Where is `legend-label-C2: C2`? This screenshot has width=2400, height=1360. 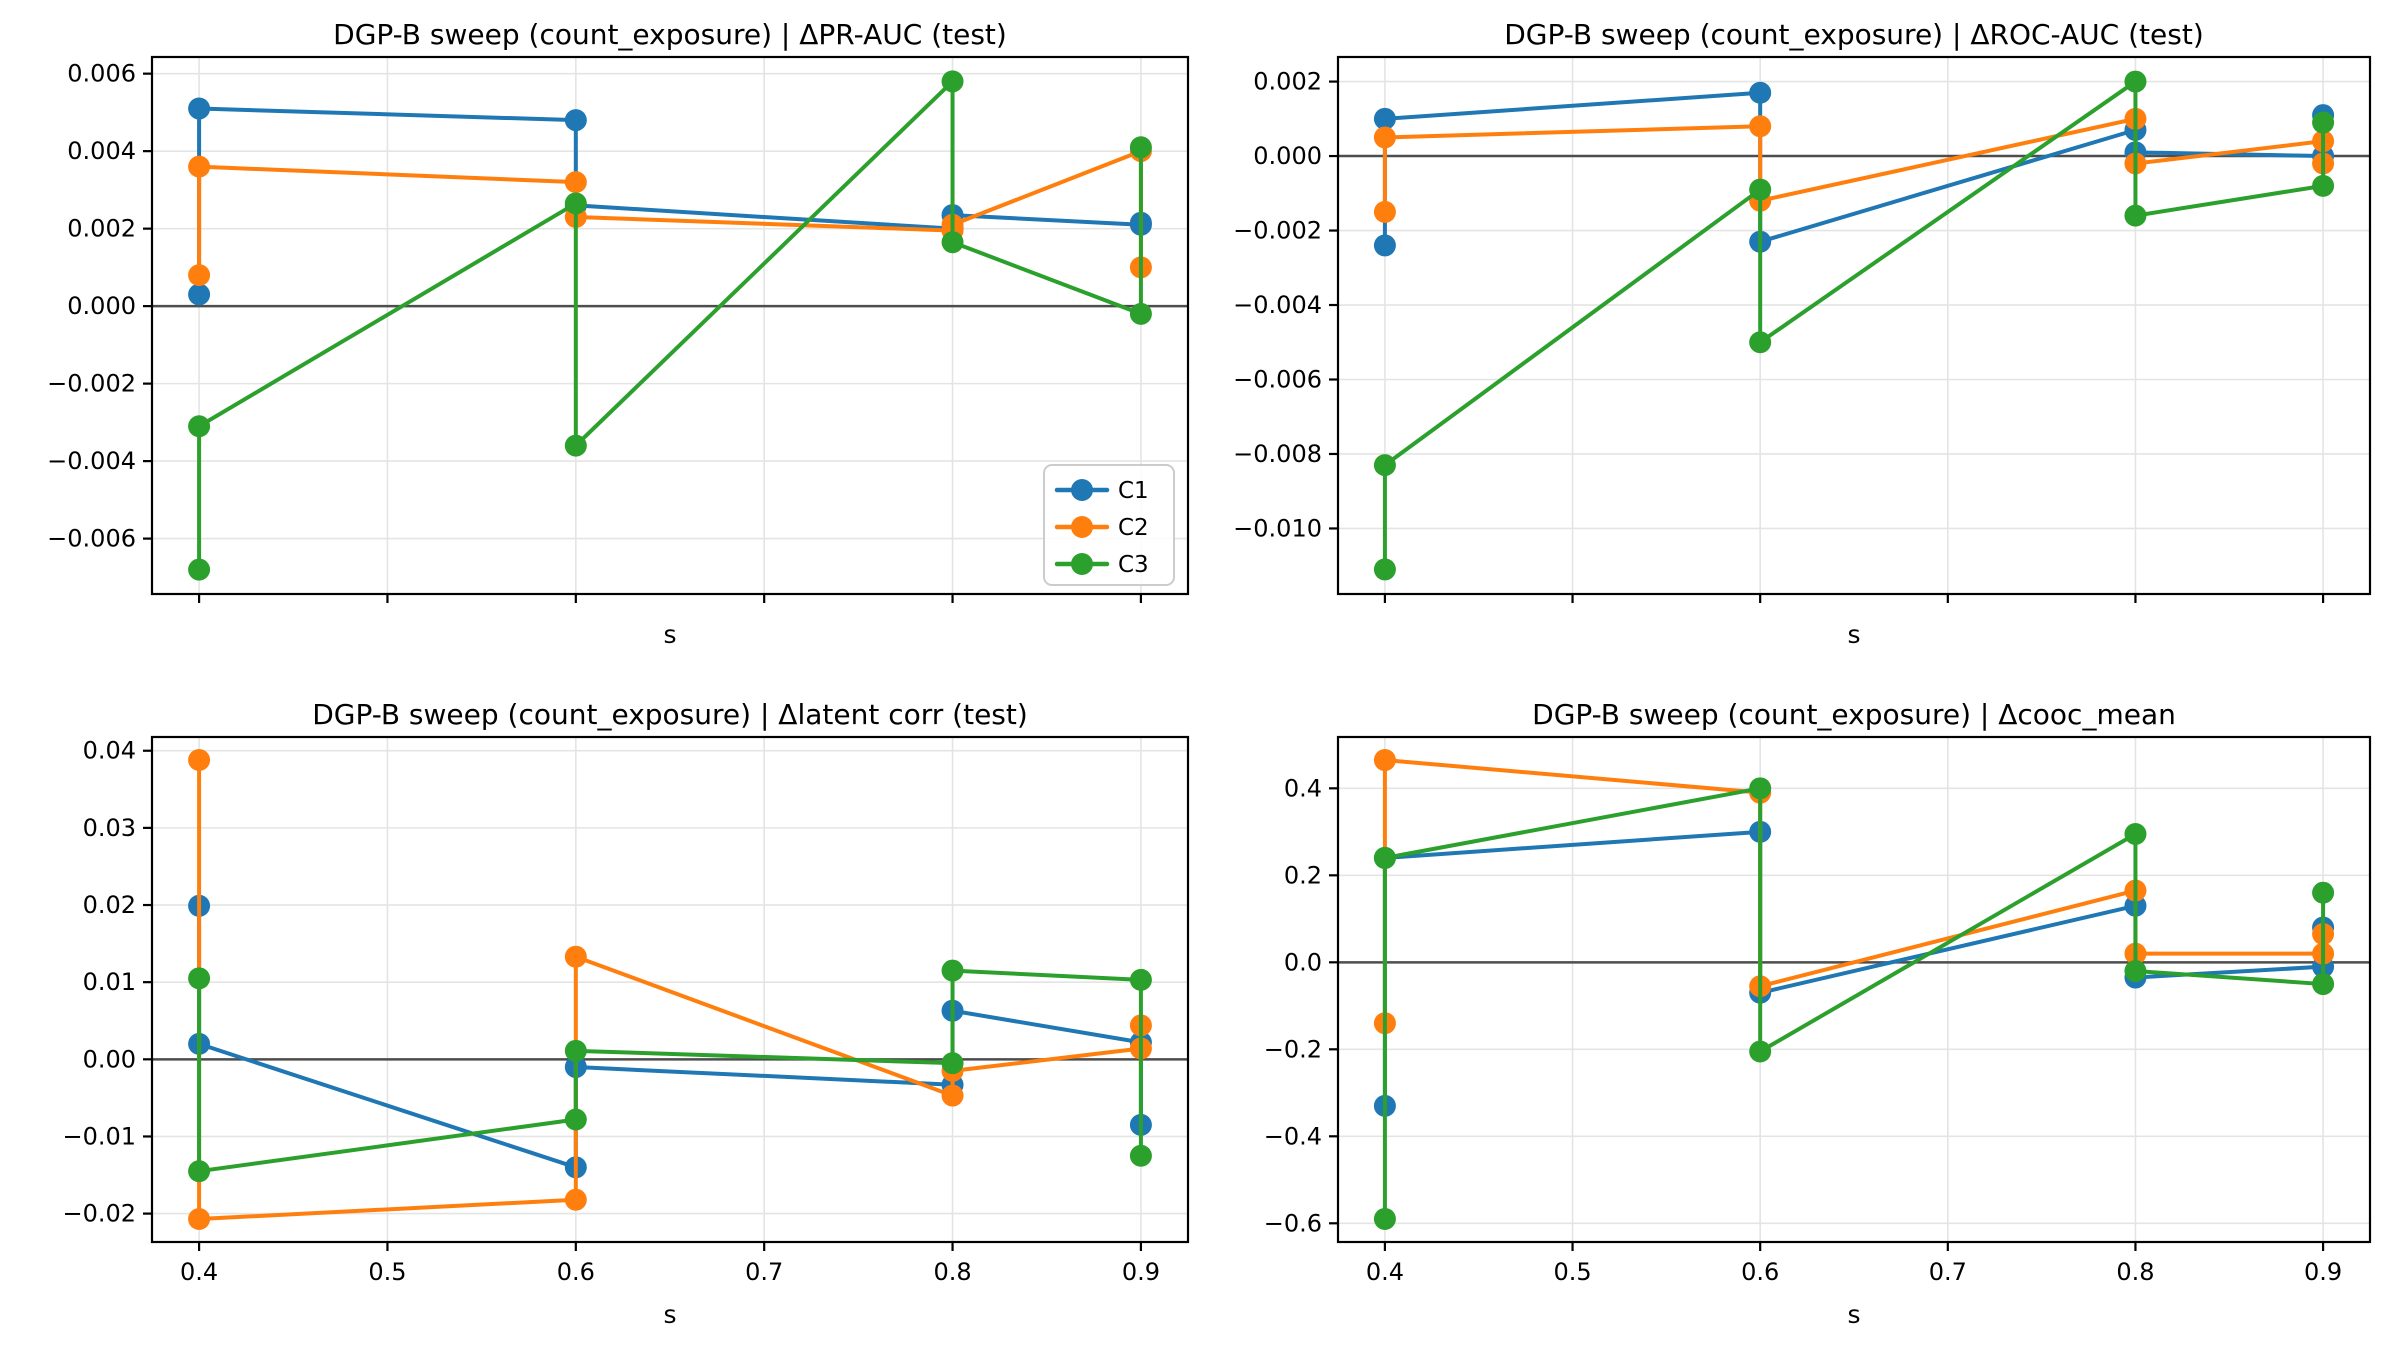 legend-label-C2: C2 is located at coordinates (1133, 528).